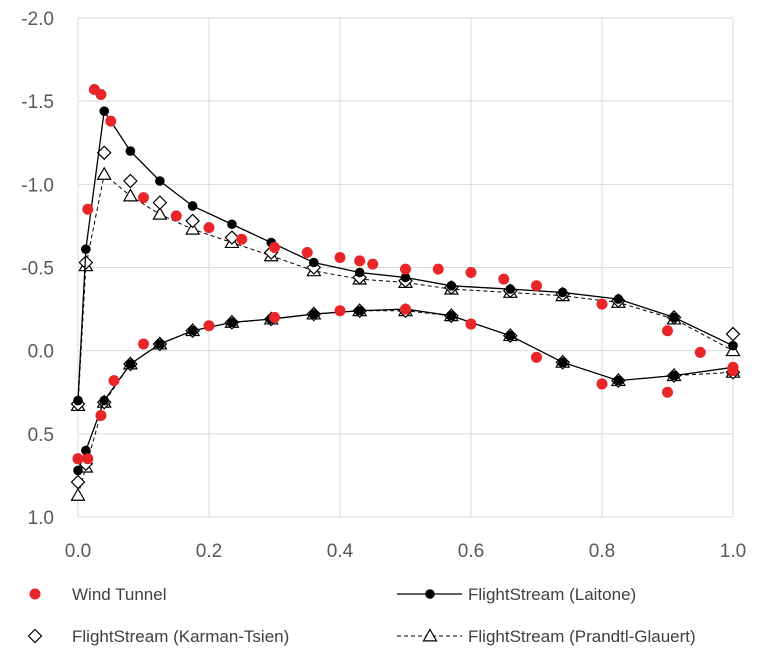 The width and height of the screenshot is (770, 649). I want to click on legend-label: FlightStream (Laitone), so click(552, 594).